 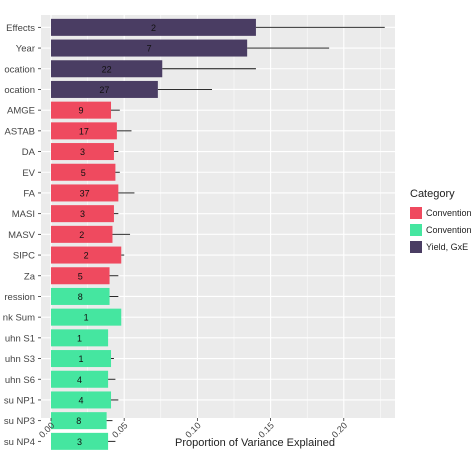 What do you see at coordinates (28, 173) in the screenshot?
I see `y-tick-label: EV` at bounding box center [28, 173].